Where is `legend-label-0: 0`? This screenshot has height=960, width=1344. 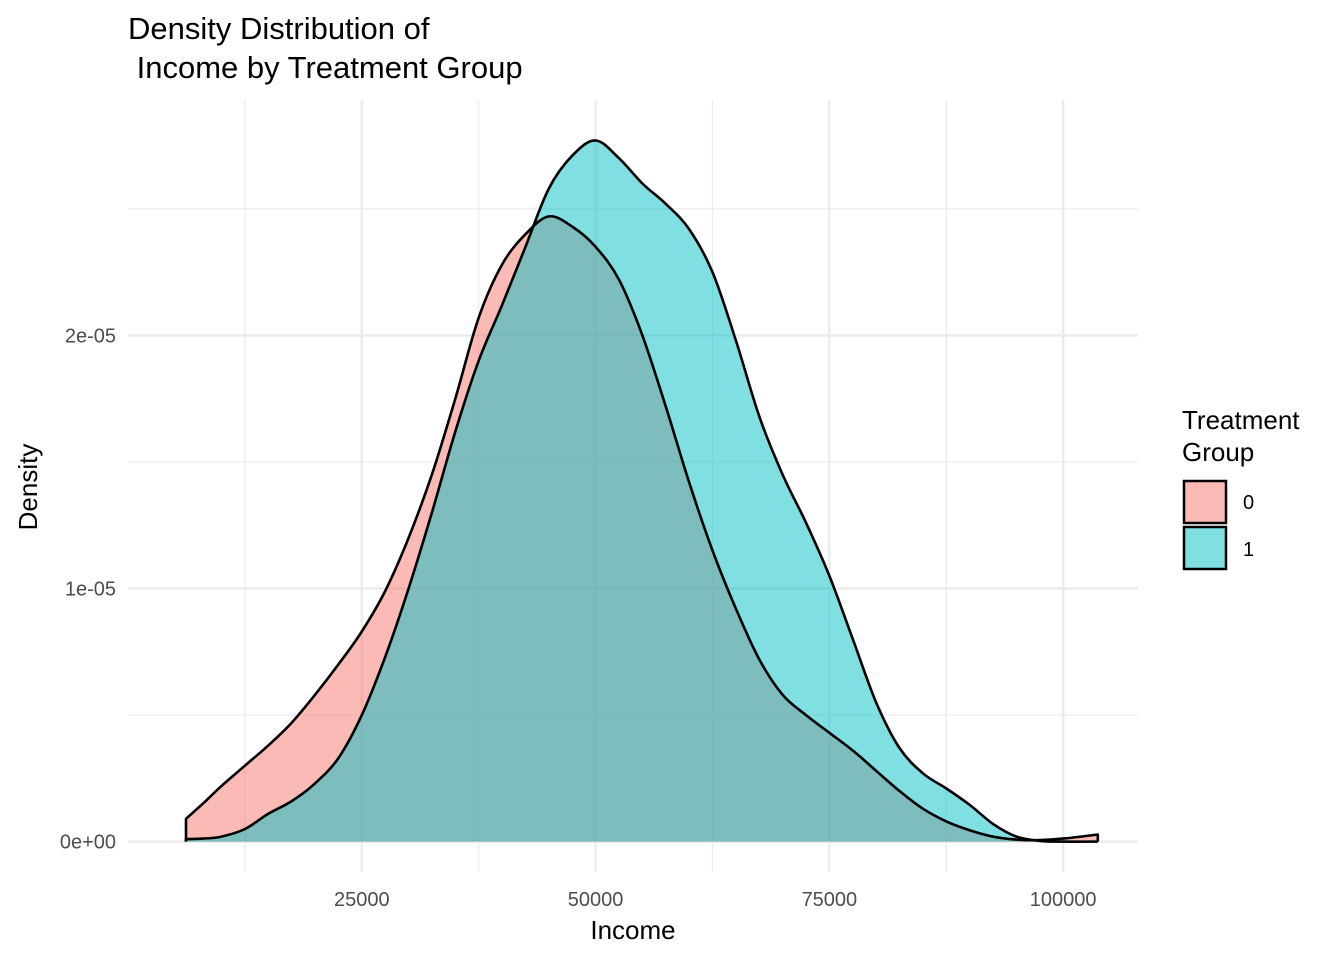
legend-label-0: 0 is located at coordinates (1248, 503).